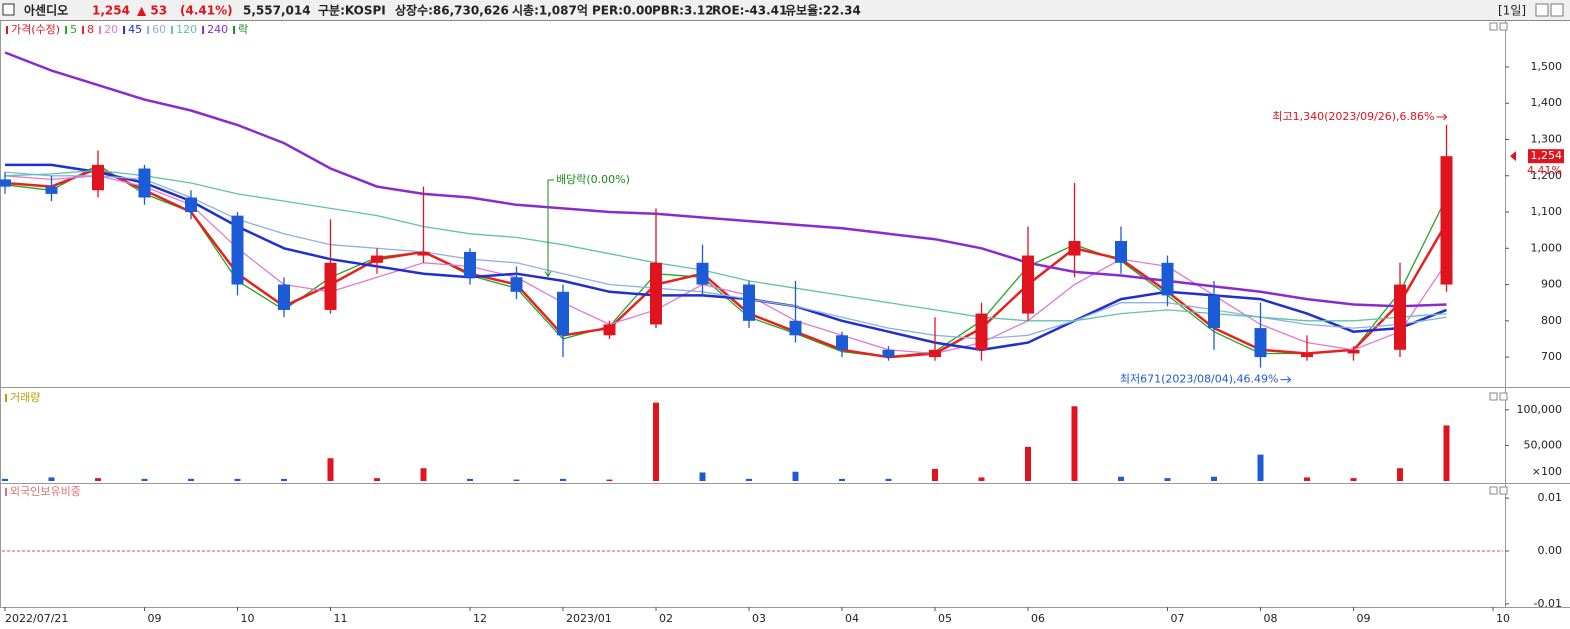  What do you see at coordinates (852, 618) in the screenshot?
I see `x-tick-label: 04` at bounding box center [852, 618].